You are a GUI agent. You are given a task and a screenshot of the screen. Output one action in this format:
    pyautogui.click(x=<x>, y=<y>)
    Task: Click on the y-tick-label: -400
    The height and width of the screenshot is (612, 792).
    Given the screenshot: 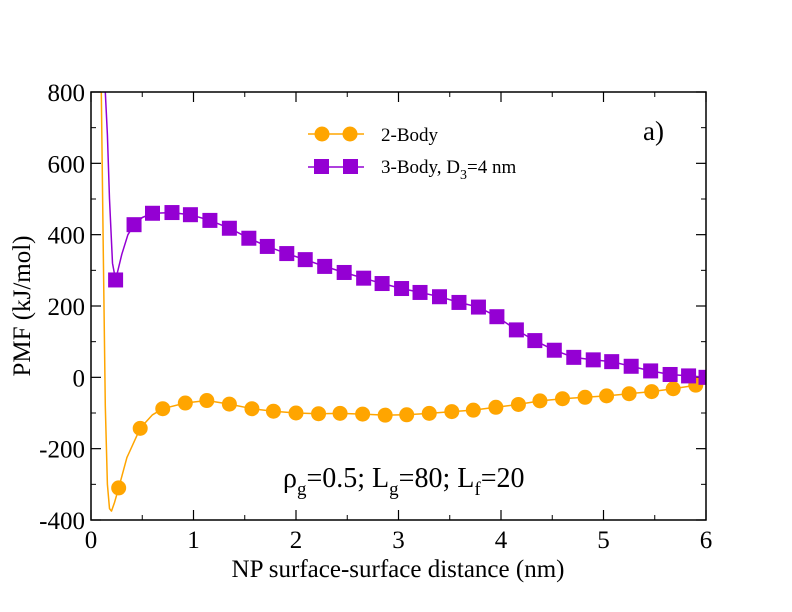 What is the action you would take?
    pyautogui.click(x=62, y=521)
    